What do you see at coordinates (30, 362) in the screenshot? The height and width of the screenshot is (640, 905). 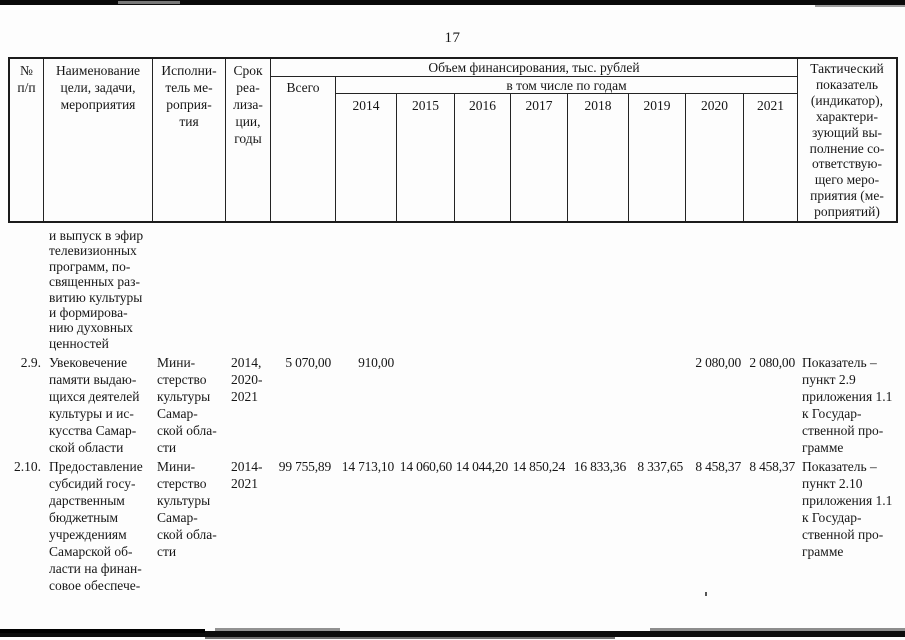 I see `cell-row-number: 2.9.` at bounding box center [30, 362].